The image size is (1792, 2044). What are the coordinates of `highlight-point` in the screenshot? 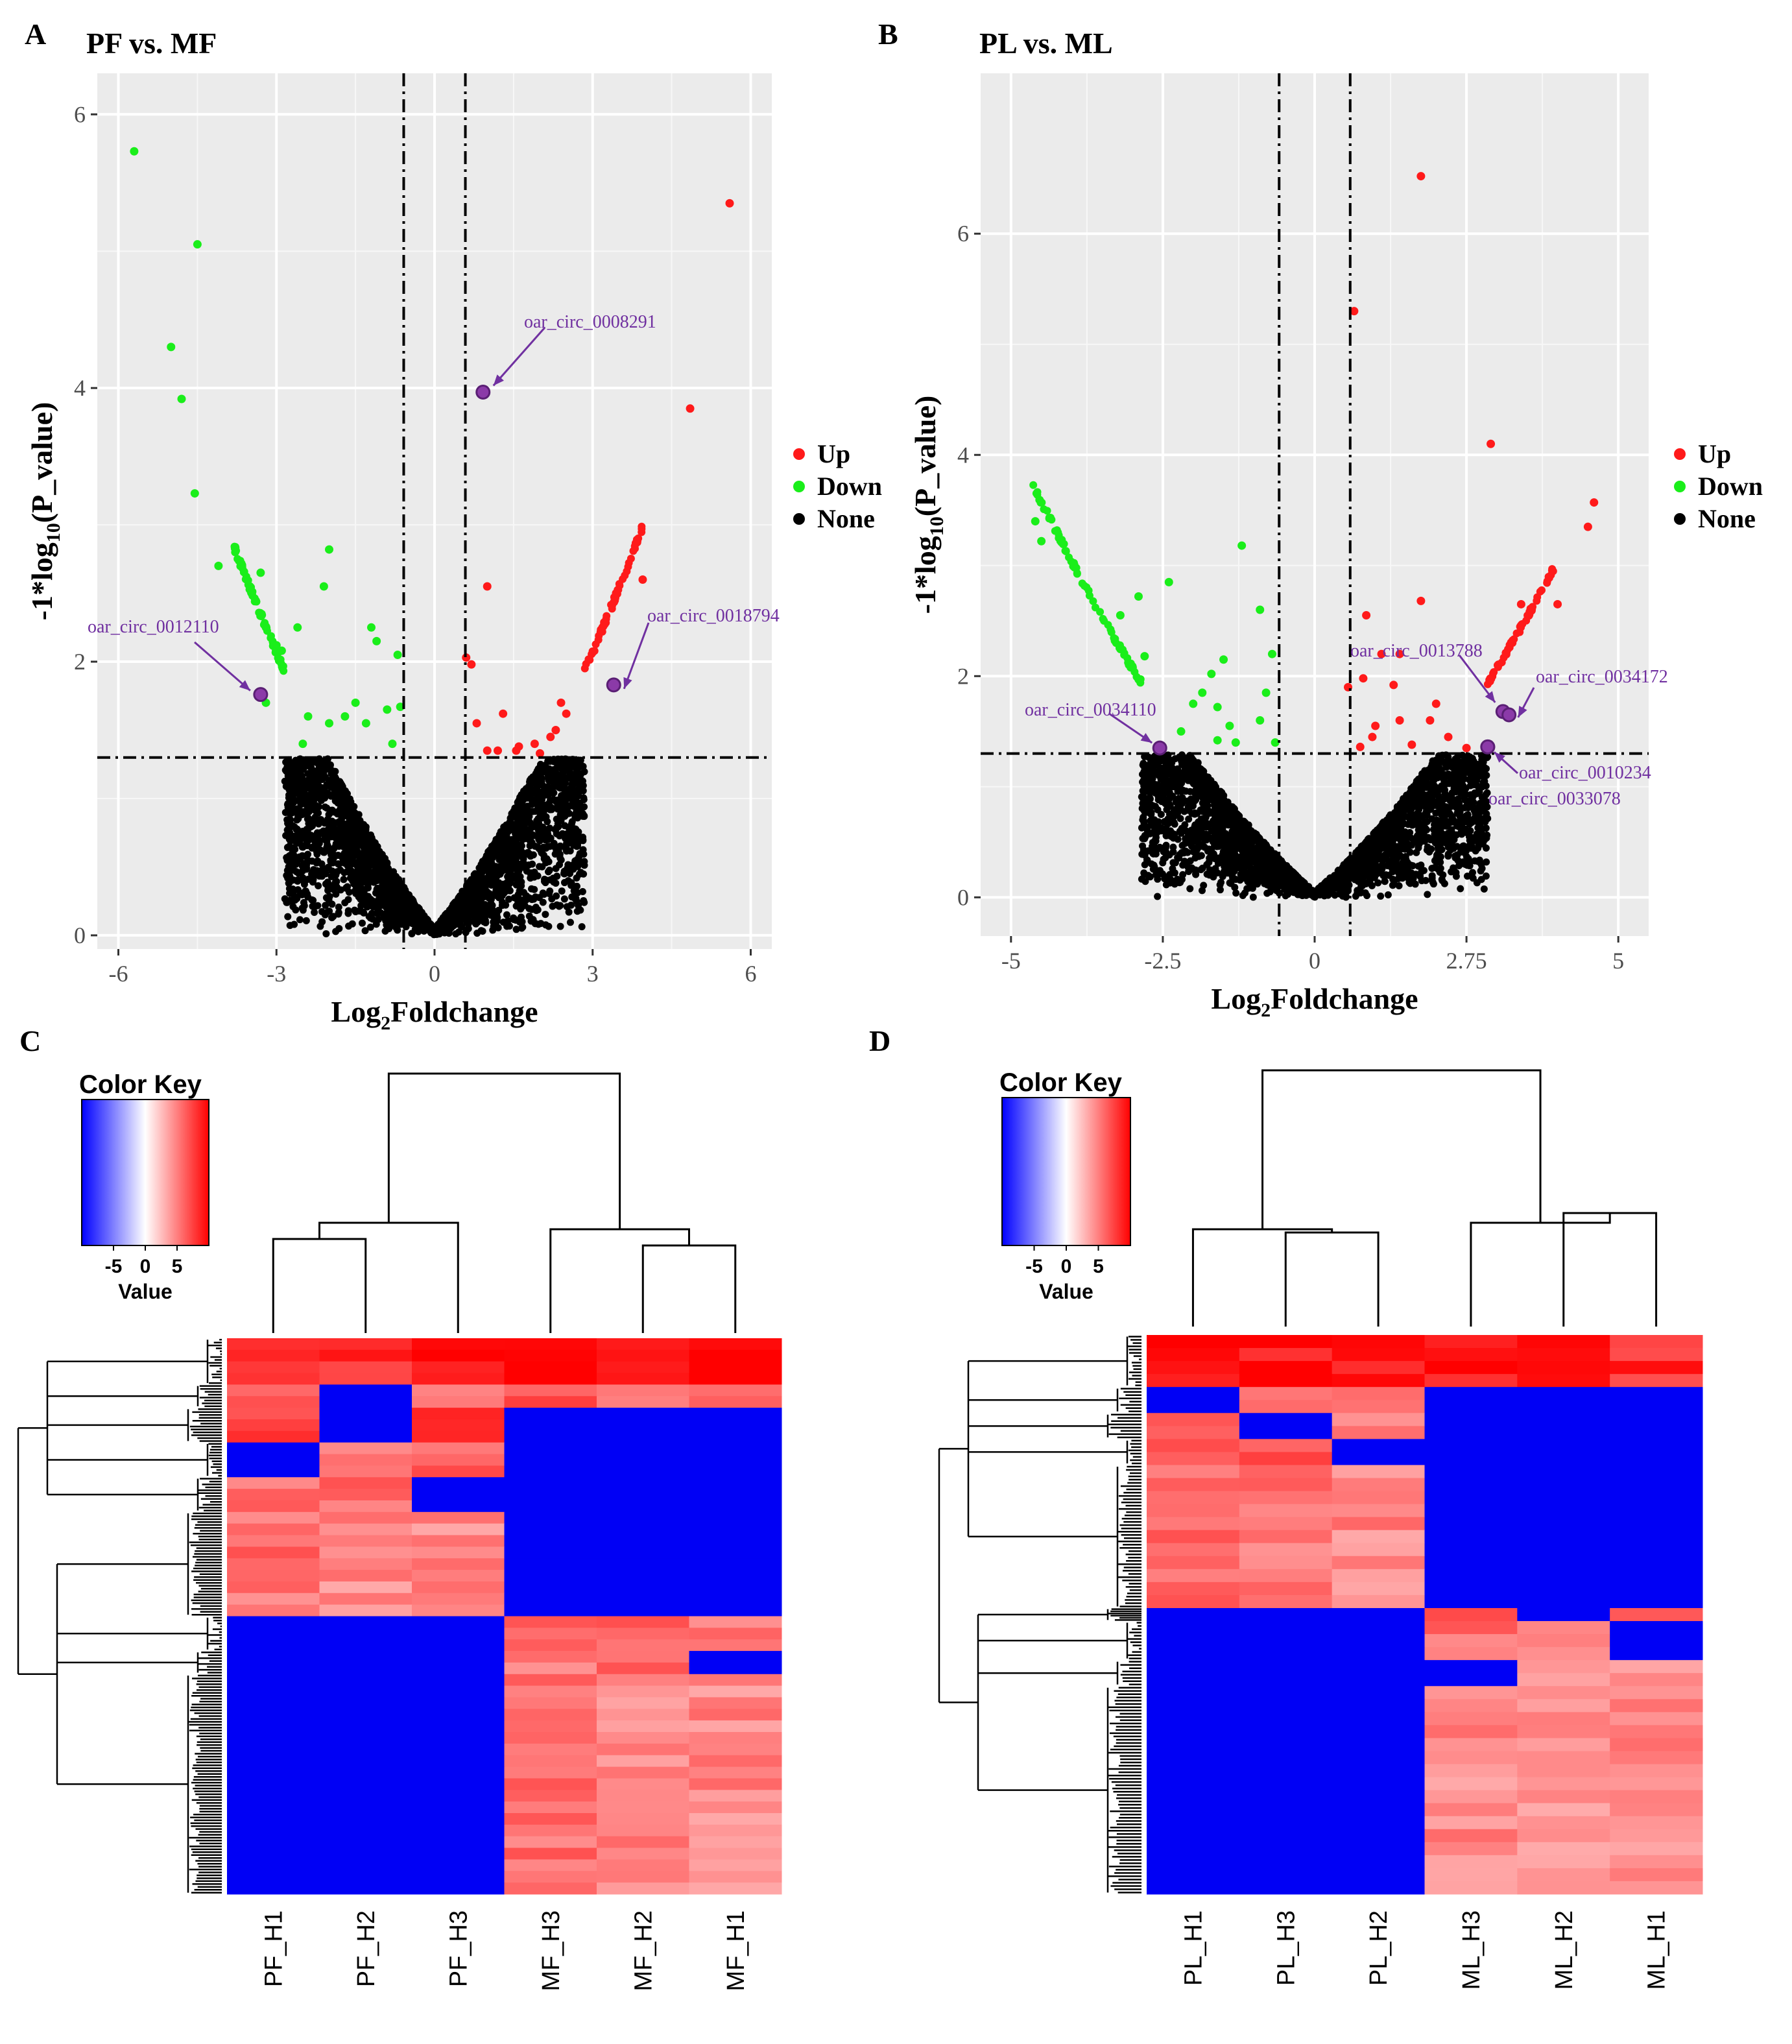 It's located at (613, 685).